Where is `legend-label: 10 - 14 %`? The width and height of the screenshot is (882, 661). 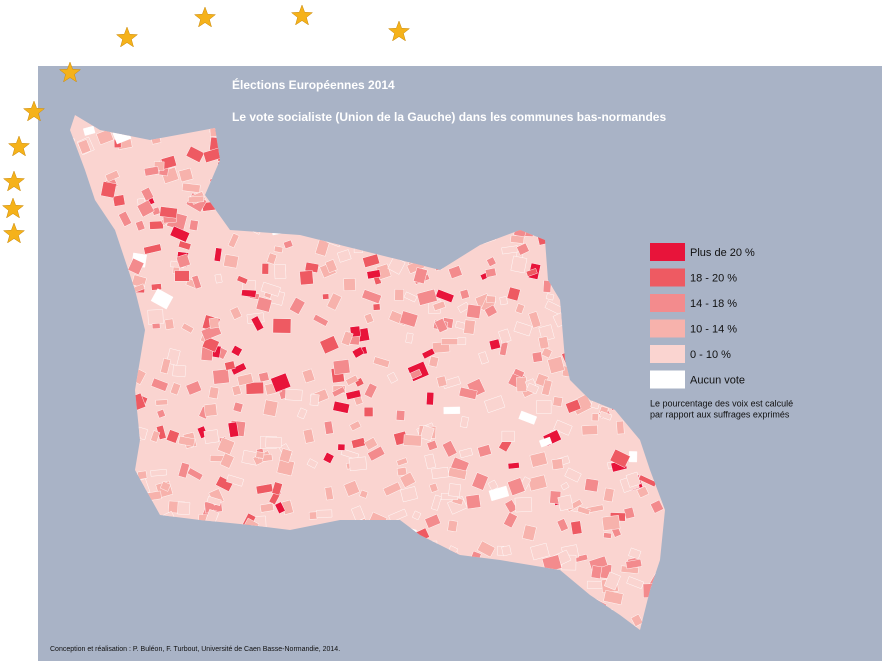 legend-label: 10 - 14 % is located at coordinates (713, 329).